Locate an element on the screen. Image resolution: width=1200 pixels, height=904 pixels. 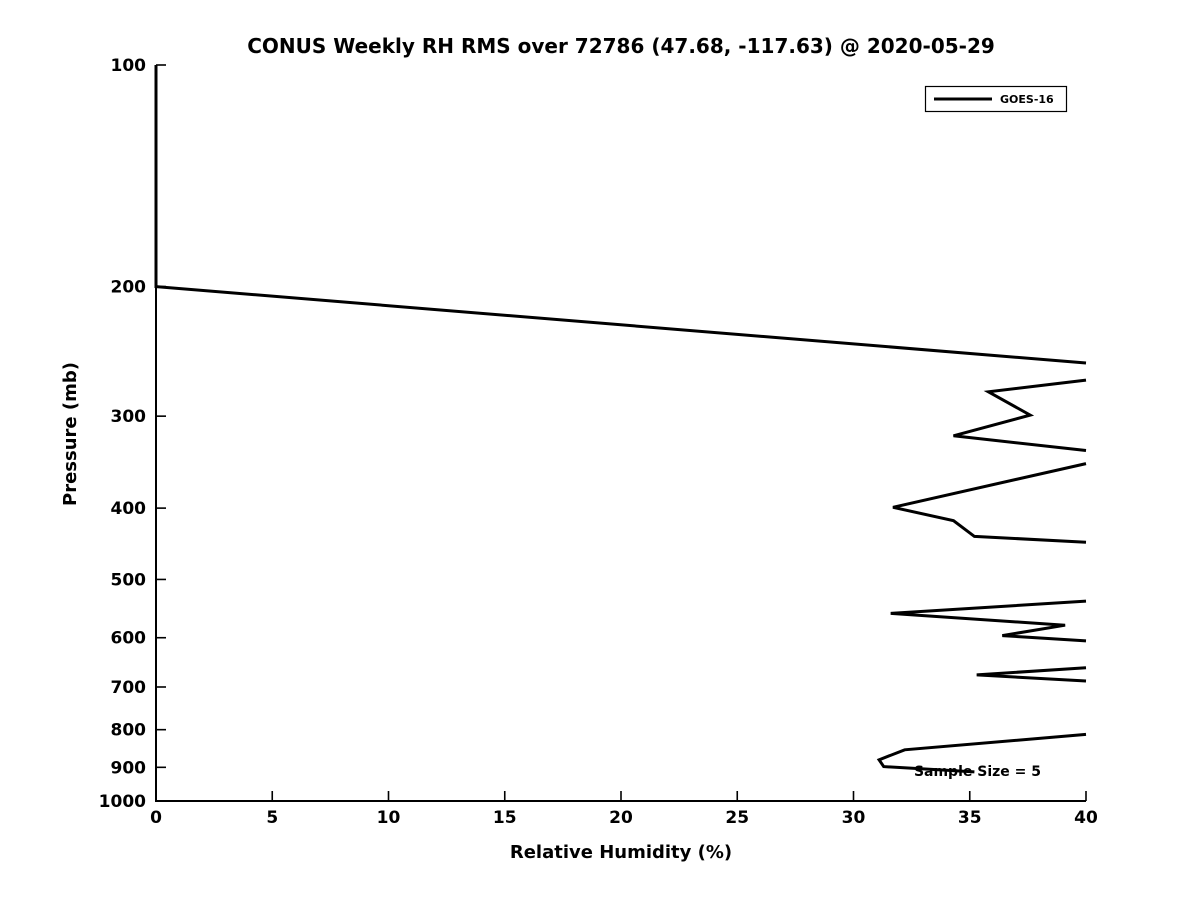
y-tick-label: 100 is located at coordinates (129, 66).